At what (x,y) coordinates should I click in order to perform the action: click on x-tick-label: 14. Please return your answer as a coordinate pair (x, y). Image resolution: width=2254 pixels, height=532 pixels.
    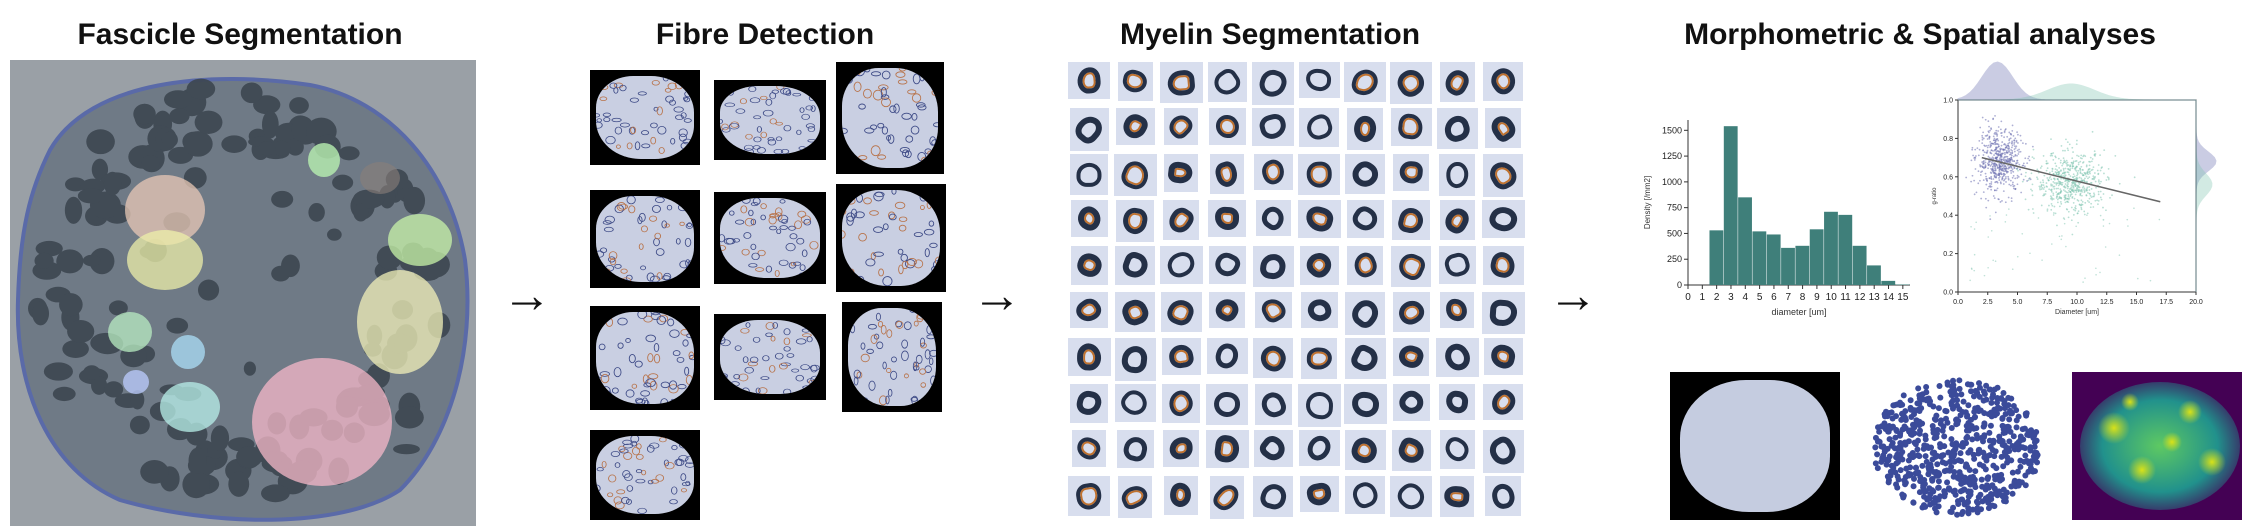
    Looking at the image, I should click on (1889, 297).